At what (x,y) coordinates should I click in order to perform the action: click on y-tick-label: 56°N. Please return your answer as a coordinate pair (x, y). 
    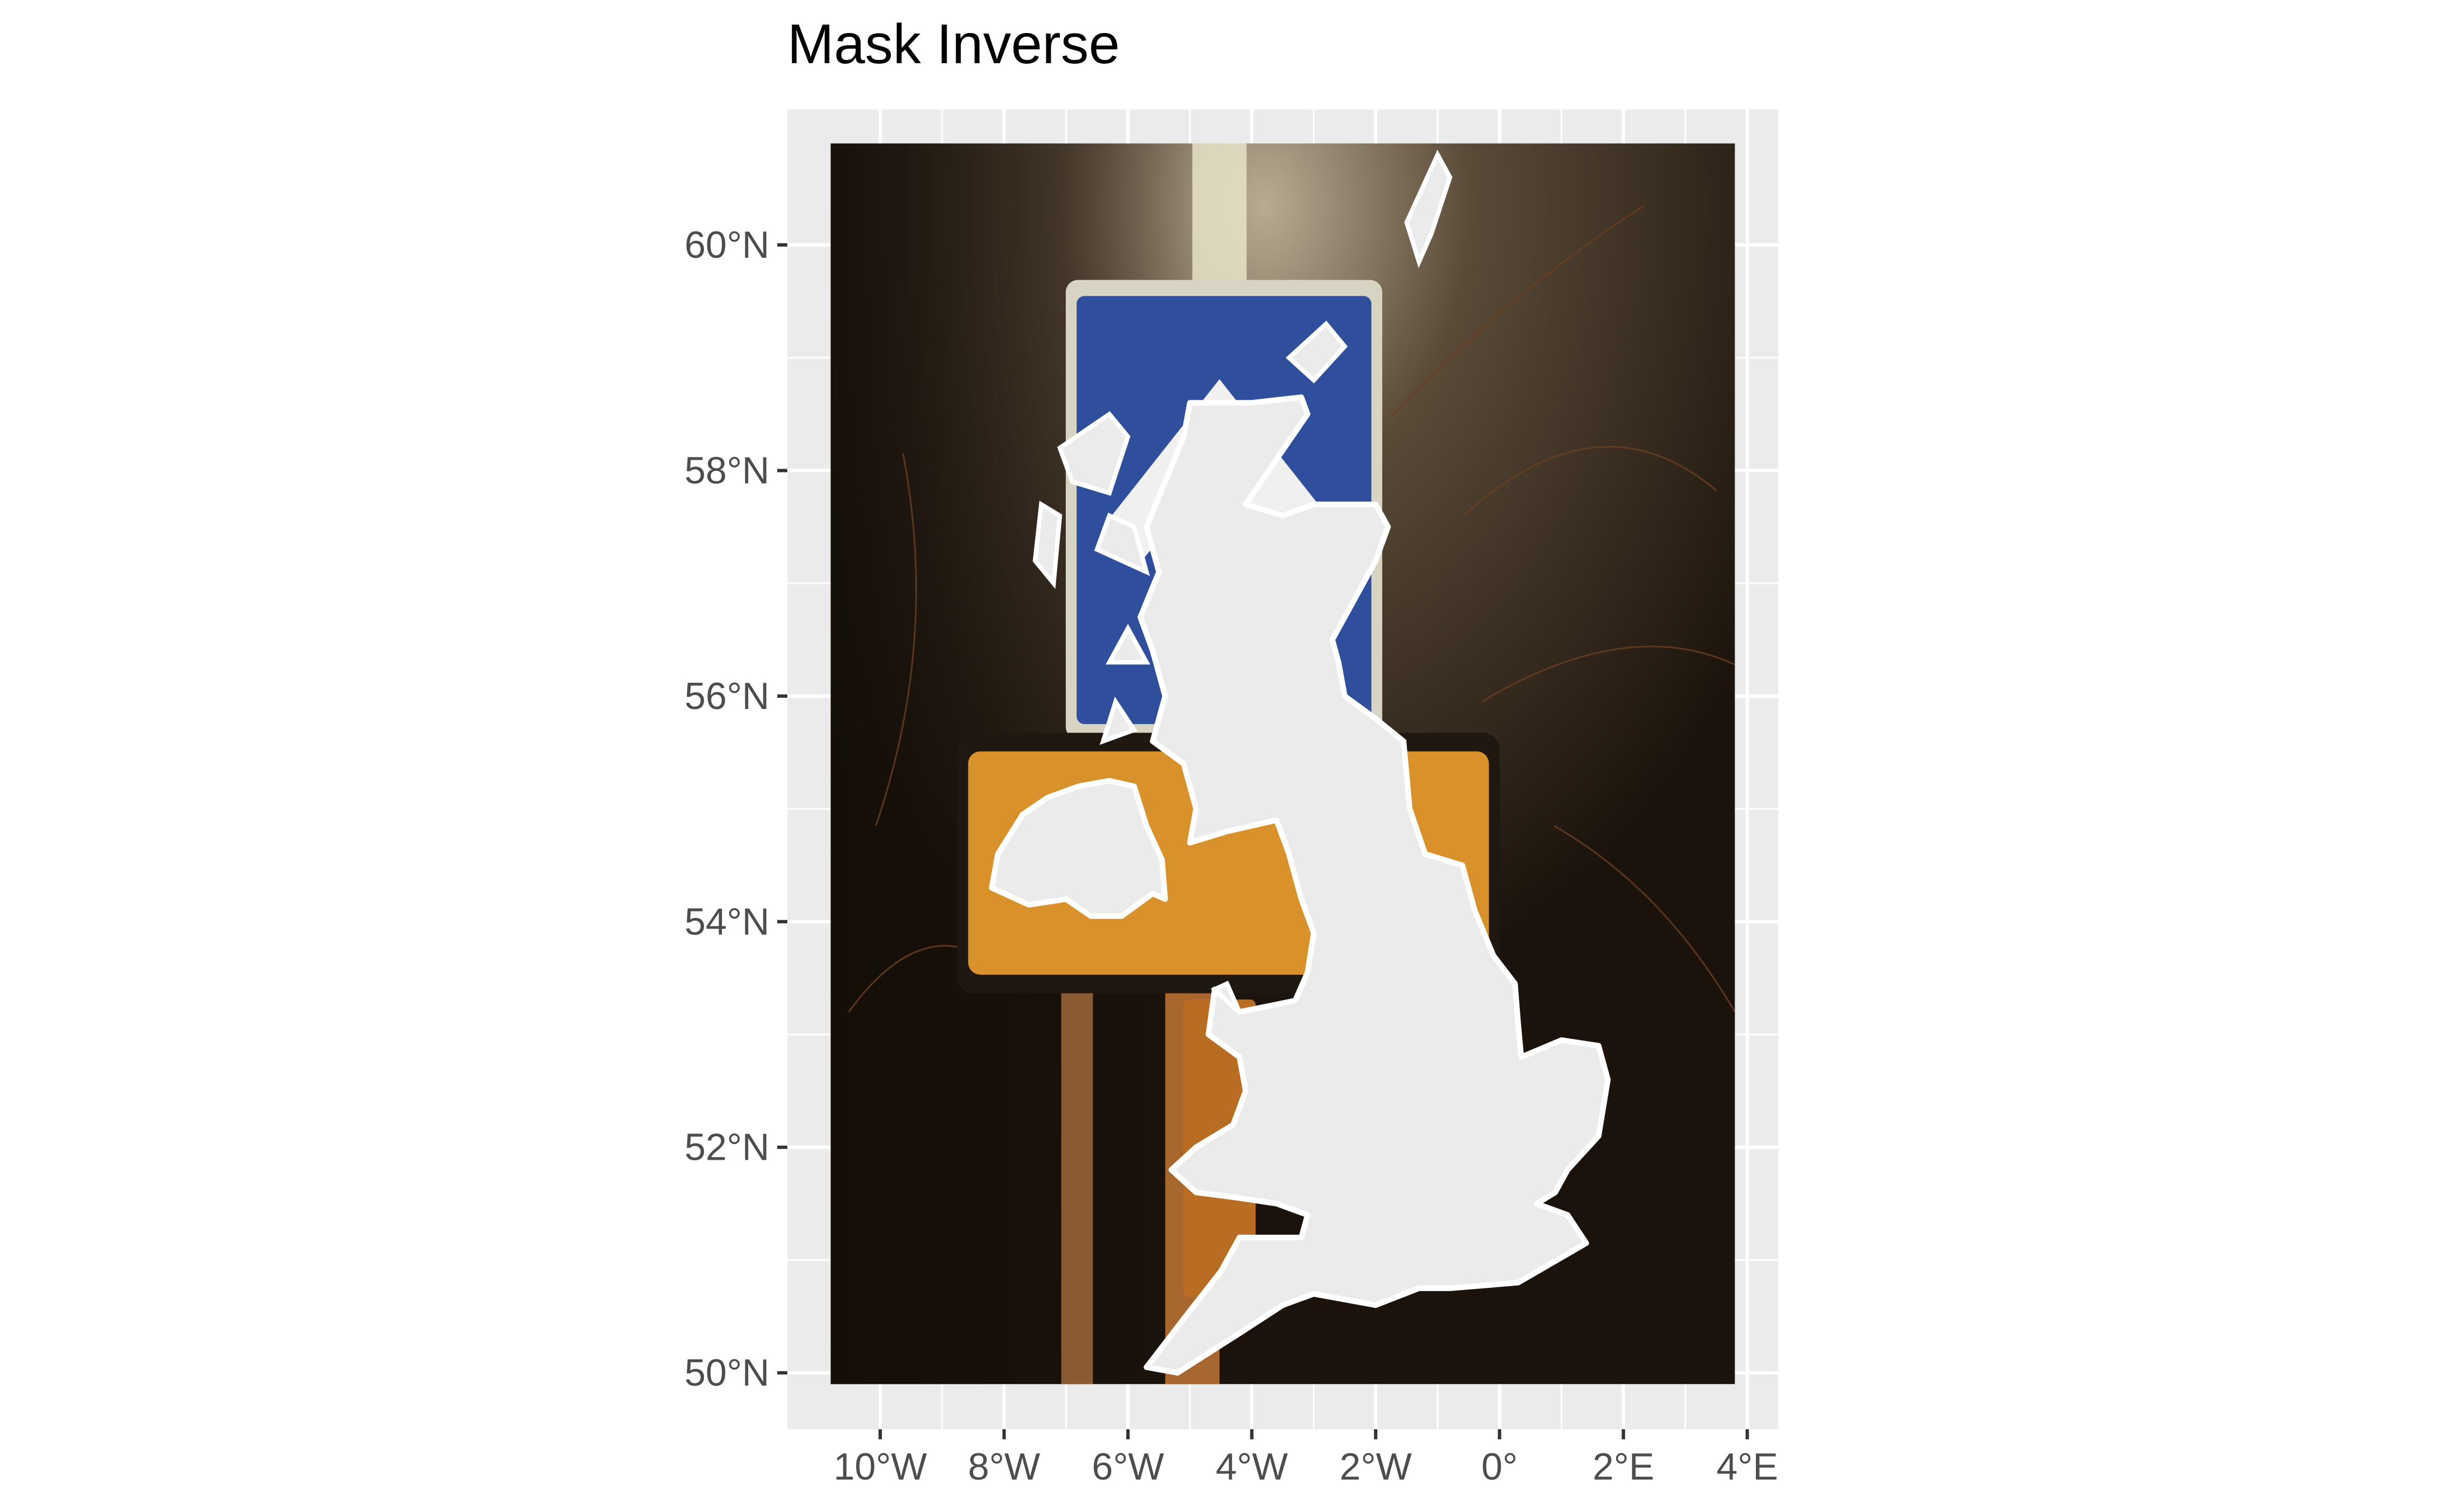
    Looking at the image, I should click on (727, 696).